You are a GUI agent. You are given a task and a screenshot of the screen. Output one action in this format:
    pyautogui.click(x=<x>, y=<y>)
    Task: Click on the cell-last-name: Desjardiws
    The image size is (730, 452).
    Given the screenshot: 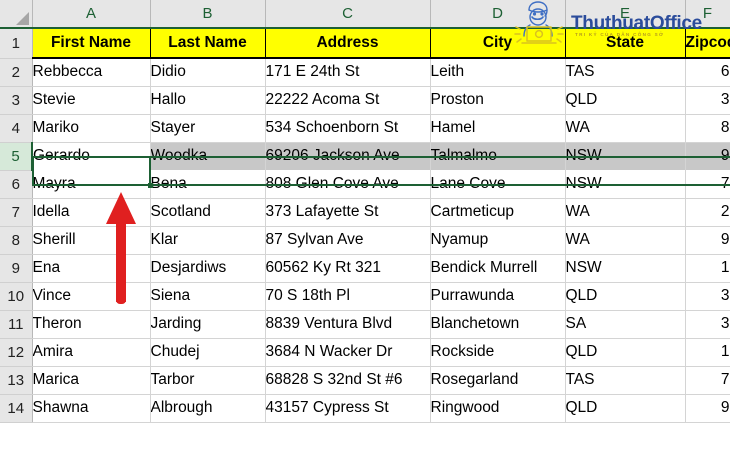 What is the action you would take?
    pyautogui.click(x=208, y=268)
    